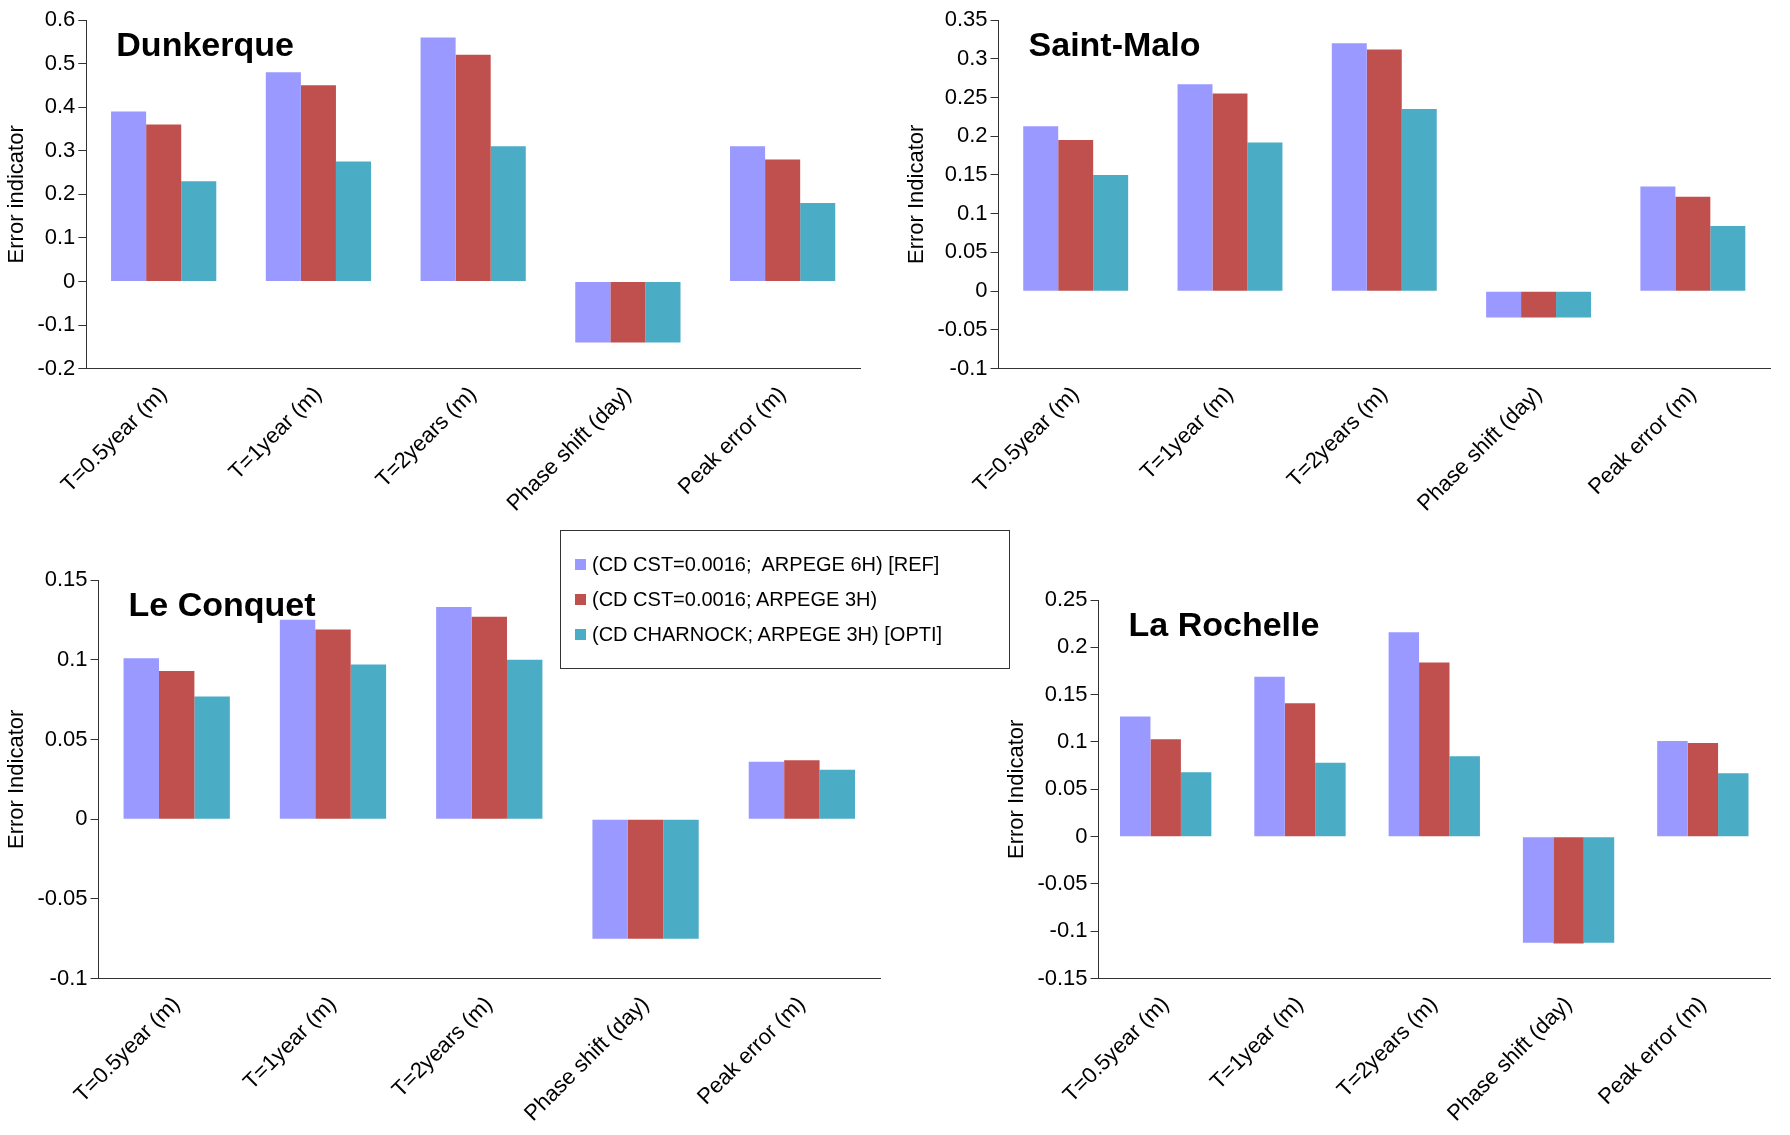  I want to click on y-tick-label: -0.2, so click(56, 367).